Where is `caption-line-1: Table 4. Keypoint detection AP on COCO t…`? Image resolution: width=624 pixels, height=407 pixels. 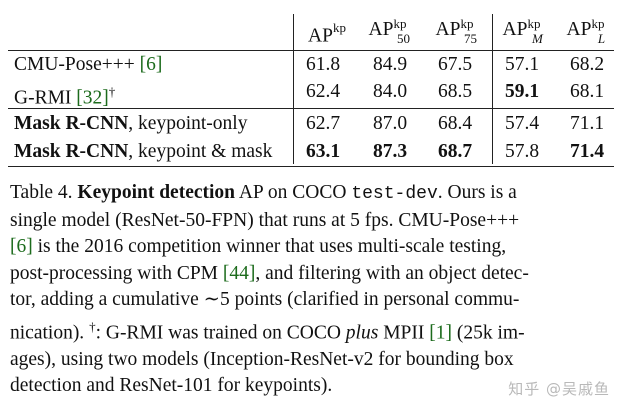
caption-line-1: Table 4. Keypoint detection AP on COCO t… is located at coordinates (263, 193).